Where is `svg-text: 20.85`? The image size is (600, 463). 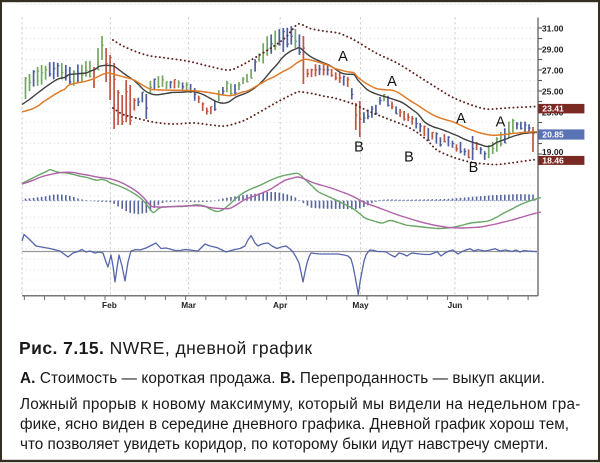
svg-text: 20.85 is located at coordinates (553, 134).